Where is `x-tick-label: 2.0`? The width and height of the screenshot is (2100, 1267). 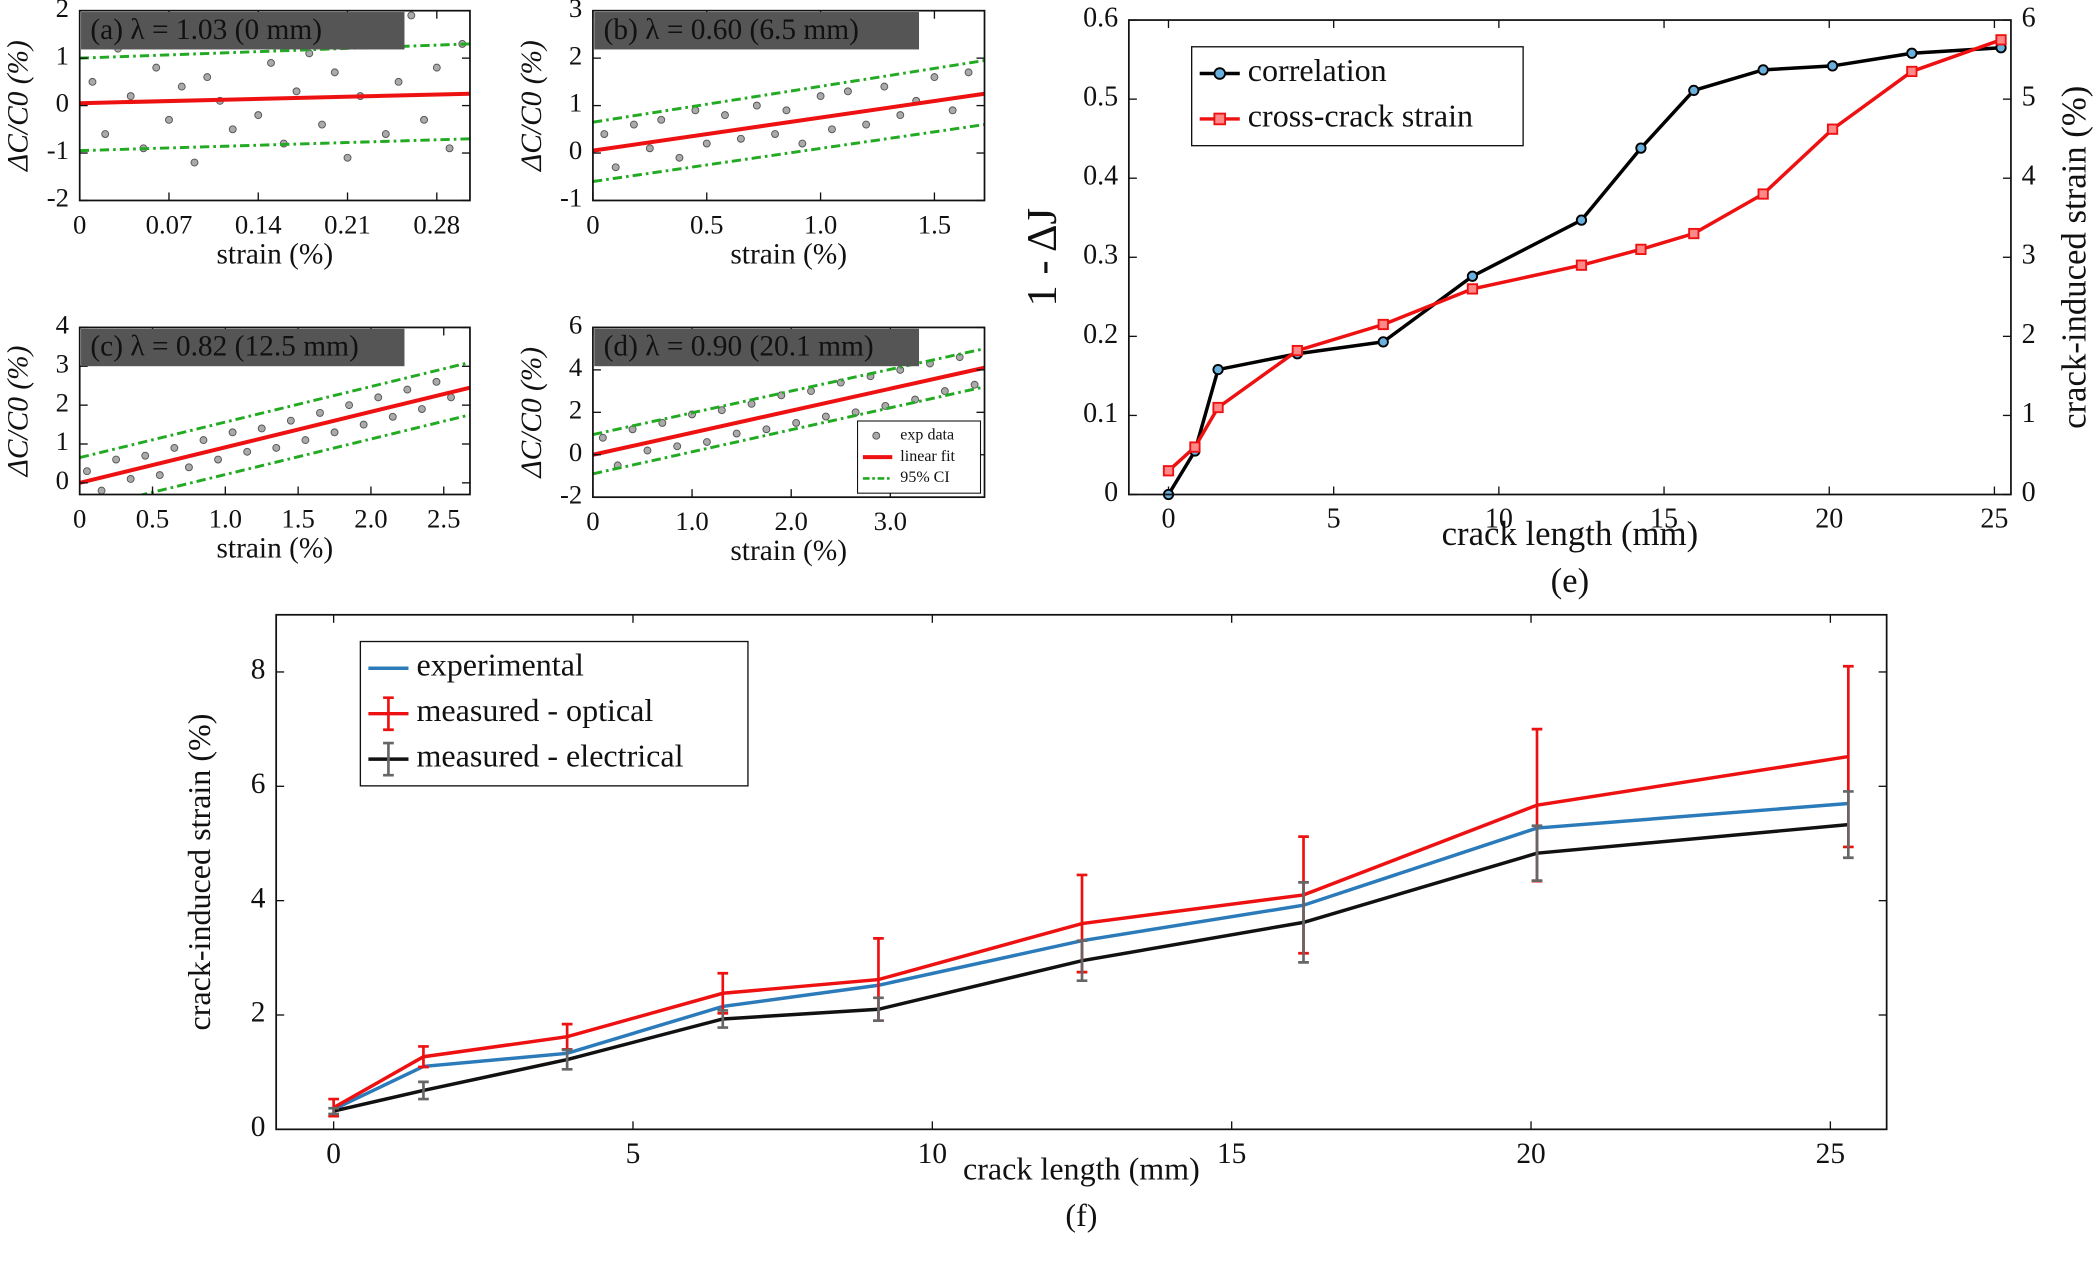 x-tick-label: 2.0 is located at coordinates (370, 518).